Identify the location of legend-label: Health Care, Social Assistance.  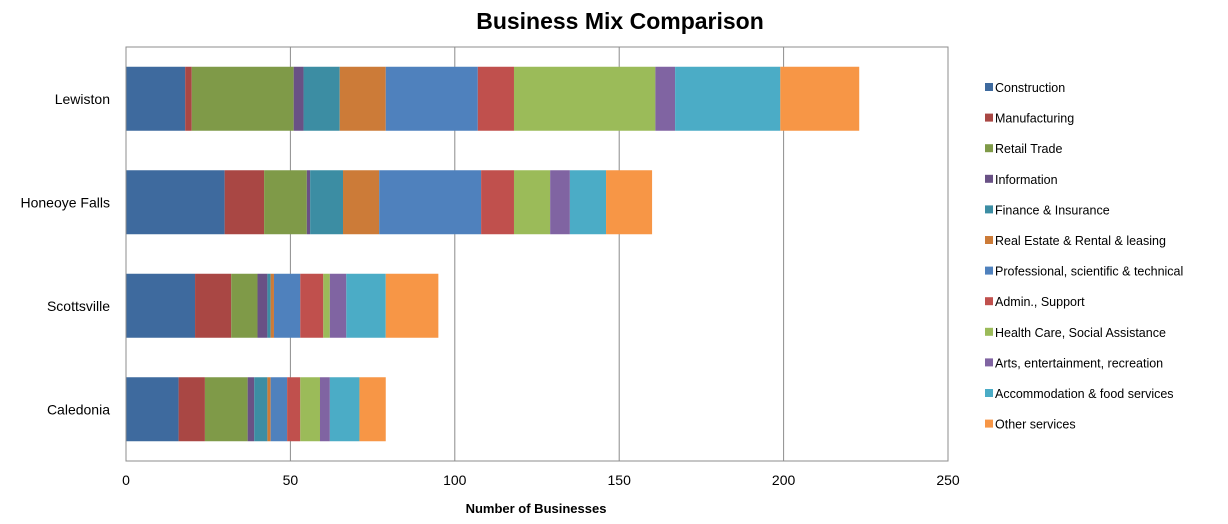
(1080, 333).